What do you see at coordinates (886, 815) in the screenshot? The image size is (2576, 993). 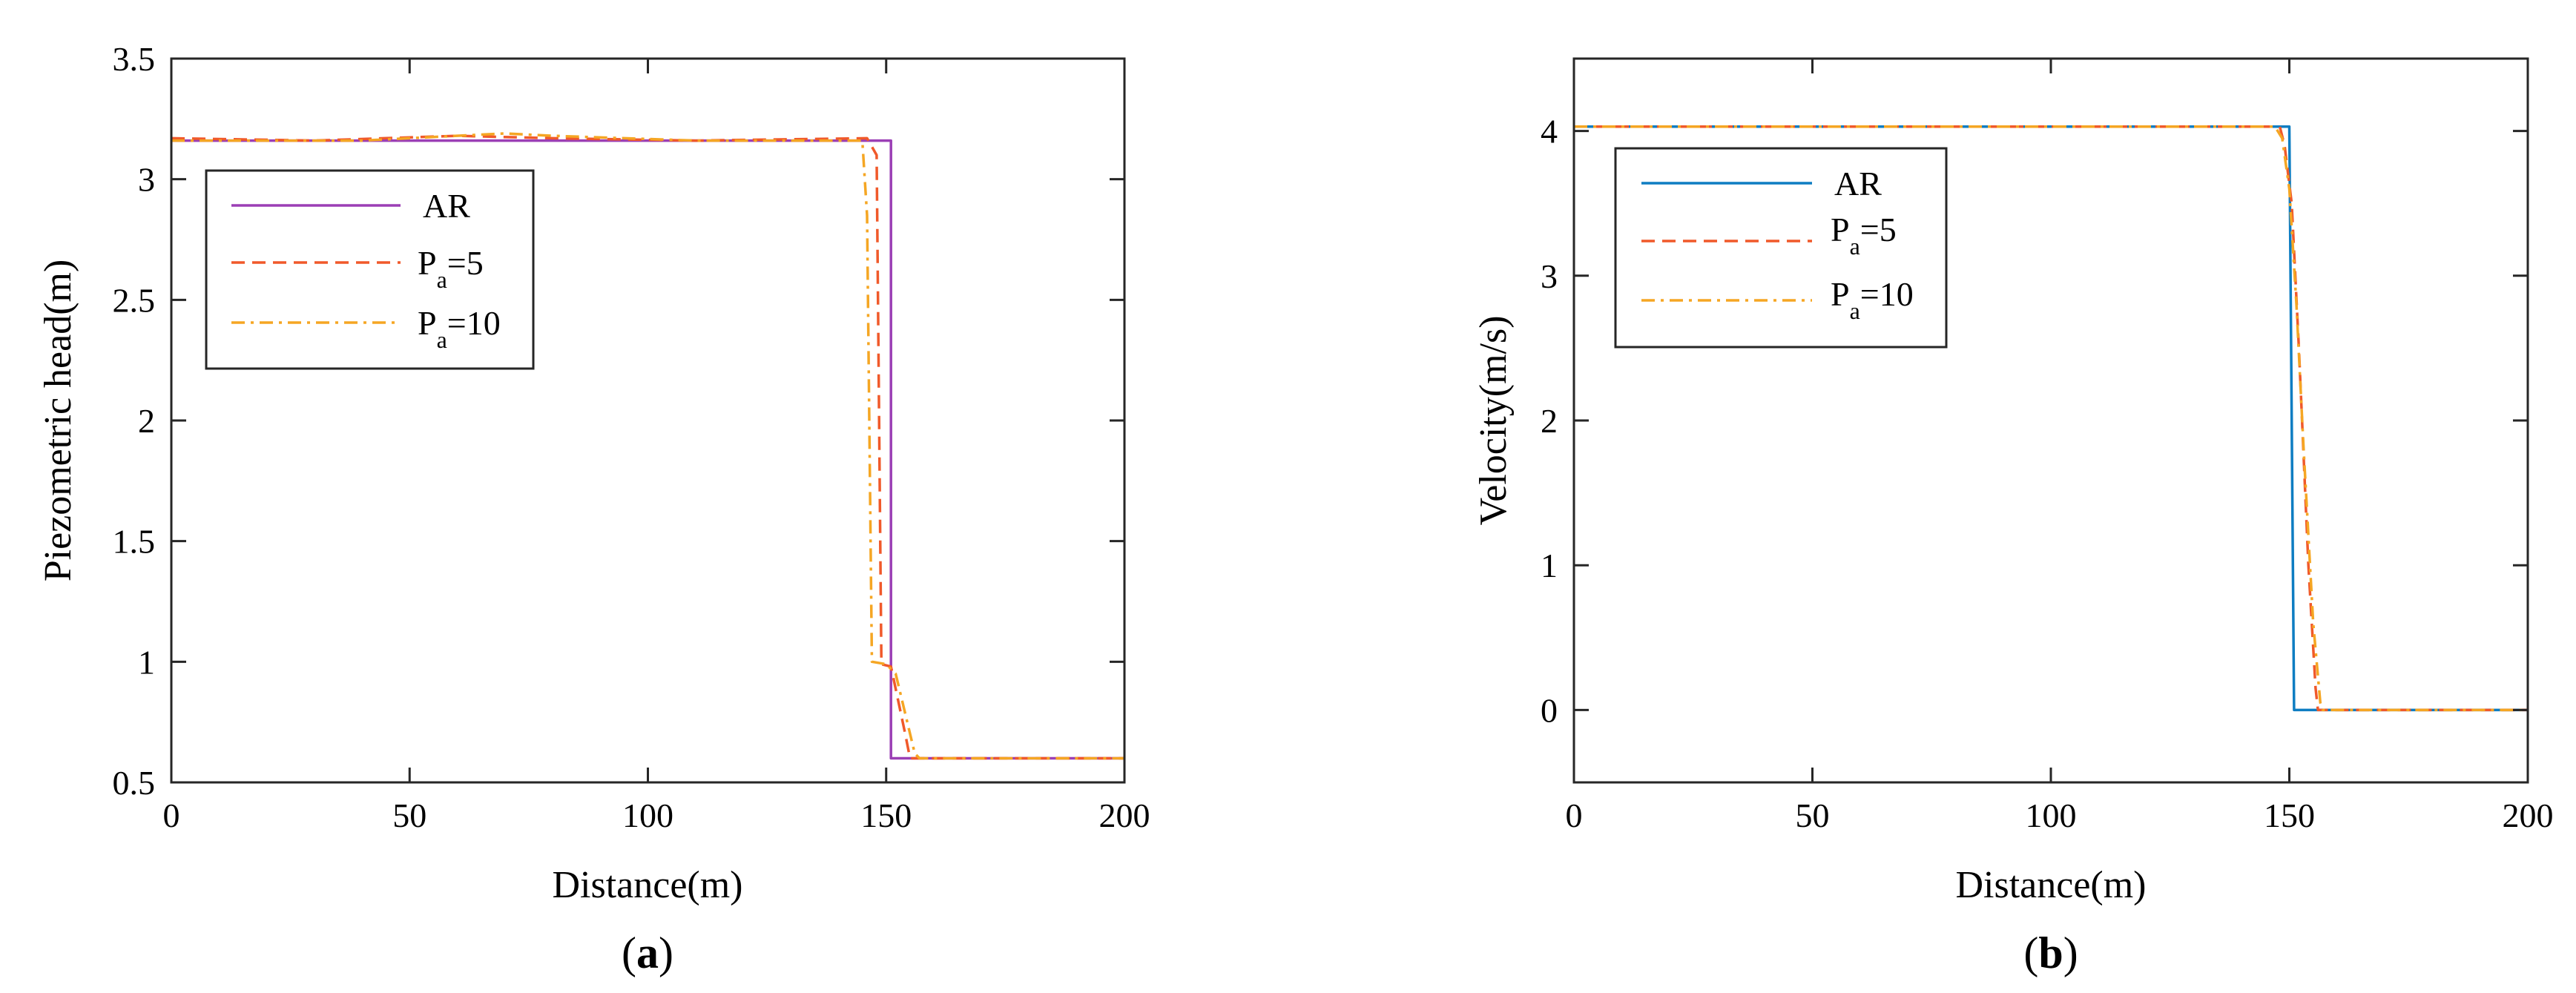 I see `x-tick-label-a-3: 150` at bounding box center [886, 815].